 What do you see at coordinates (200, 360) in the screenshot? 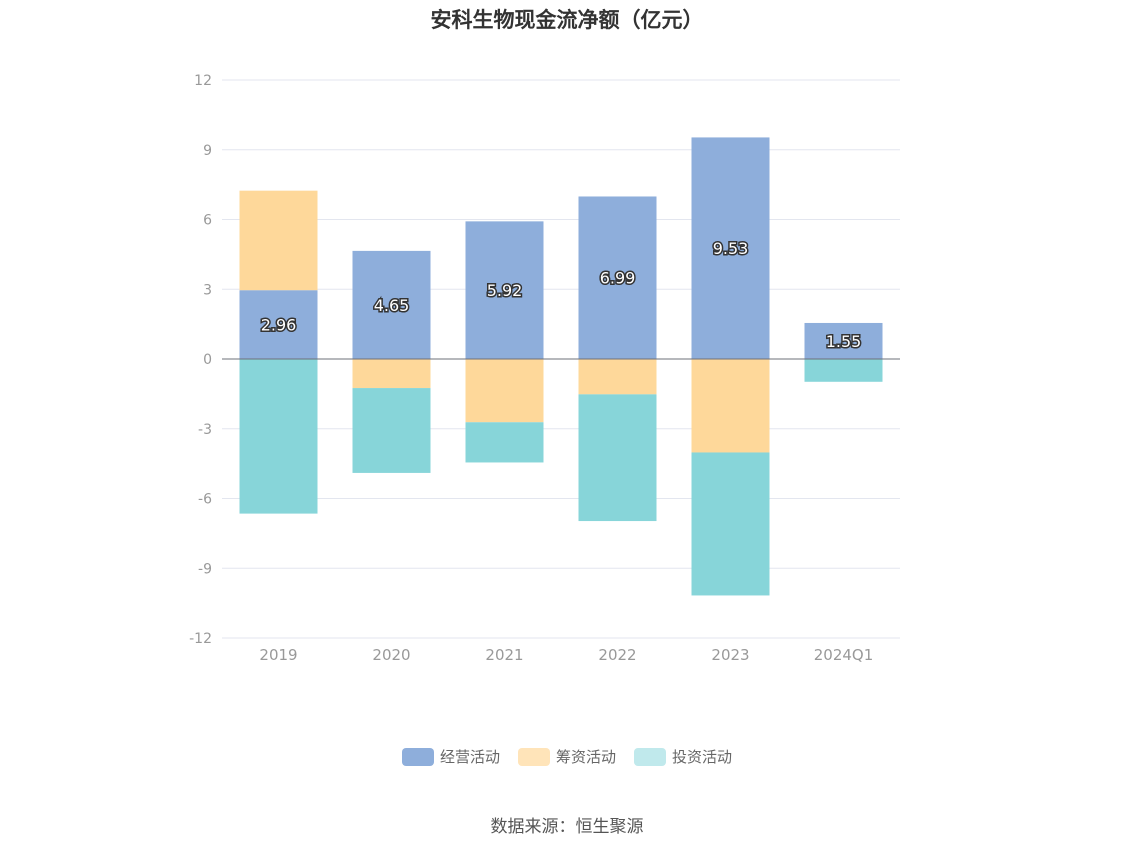
I see `y-axis-ticks: 12 9 6 3 0 -3 -6 -9 -12` at bounding box center [200, 360].